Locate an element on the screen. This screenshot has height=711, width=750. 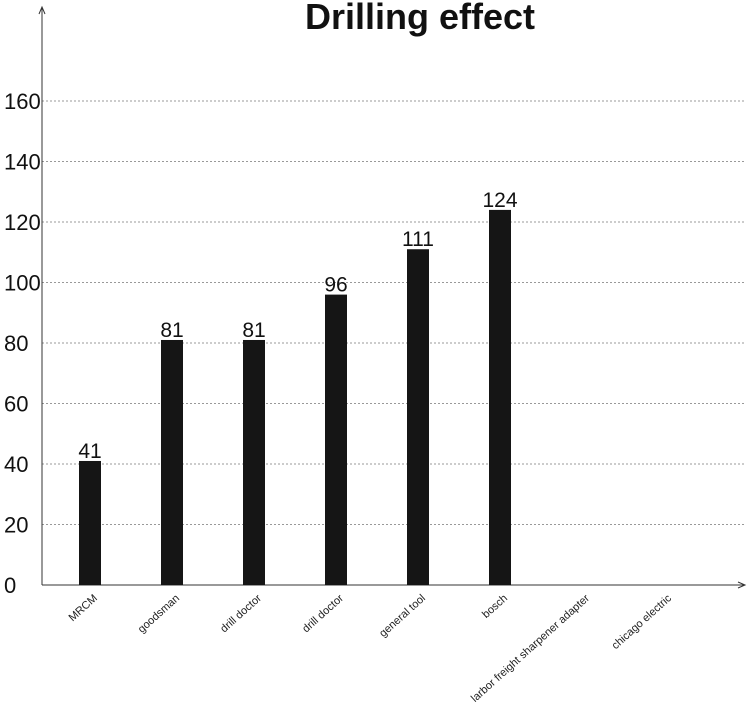
x-tick-label: bosch is located at coordinates (495, 606).